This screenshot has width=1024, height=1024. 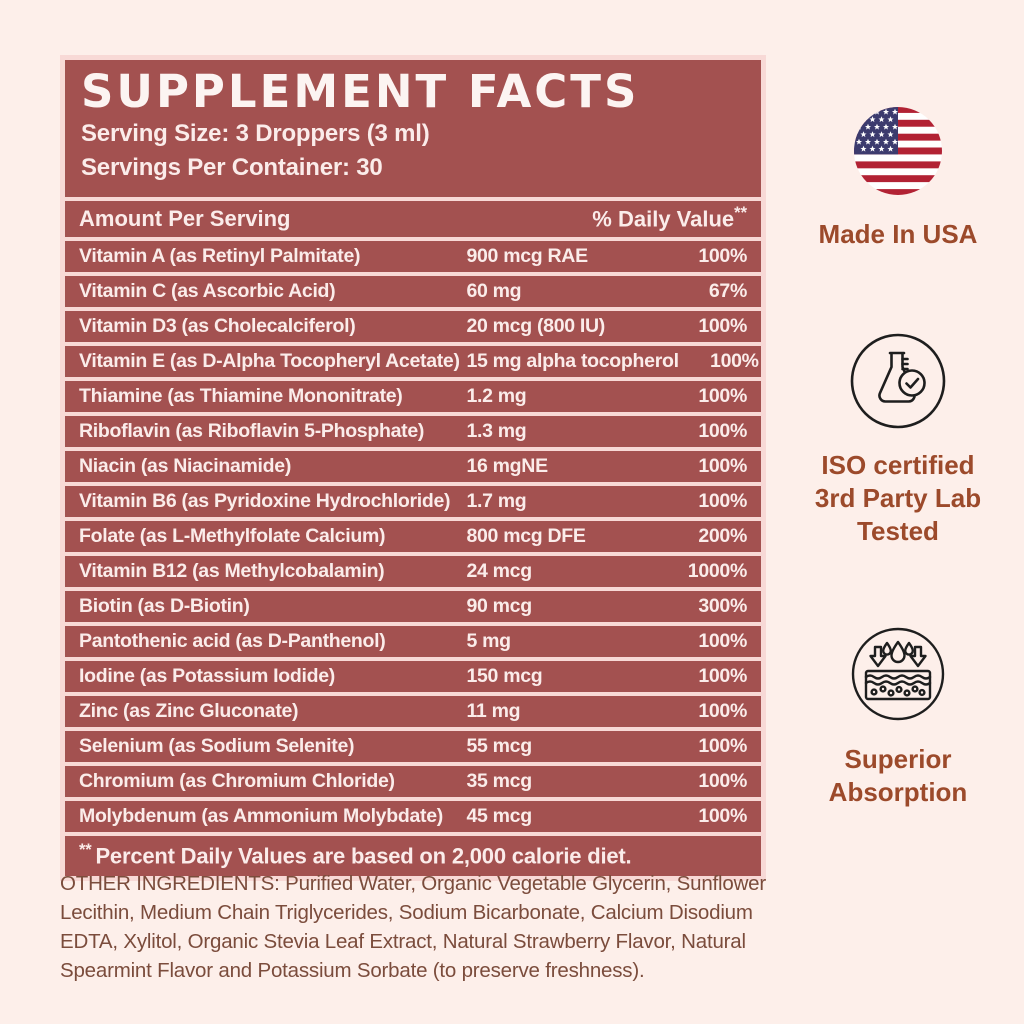 What do you see at coordinates (898, 234) in the screenshot?
I see `made-in-usa-label: Made In USA` at bounding box center [898, 234].